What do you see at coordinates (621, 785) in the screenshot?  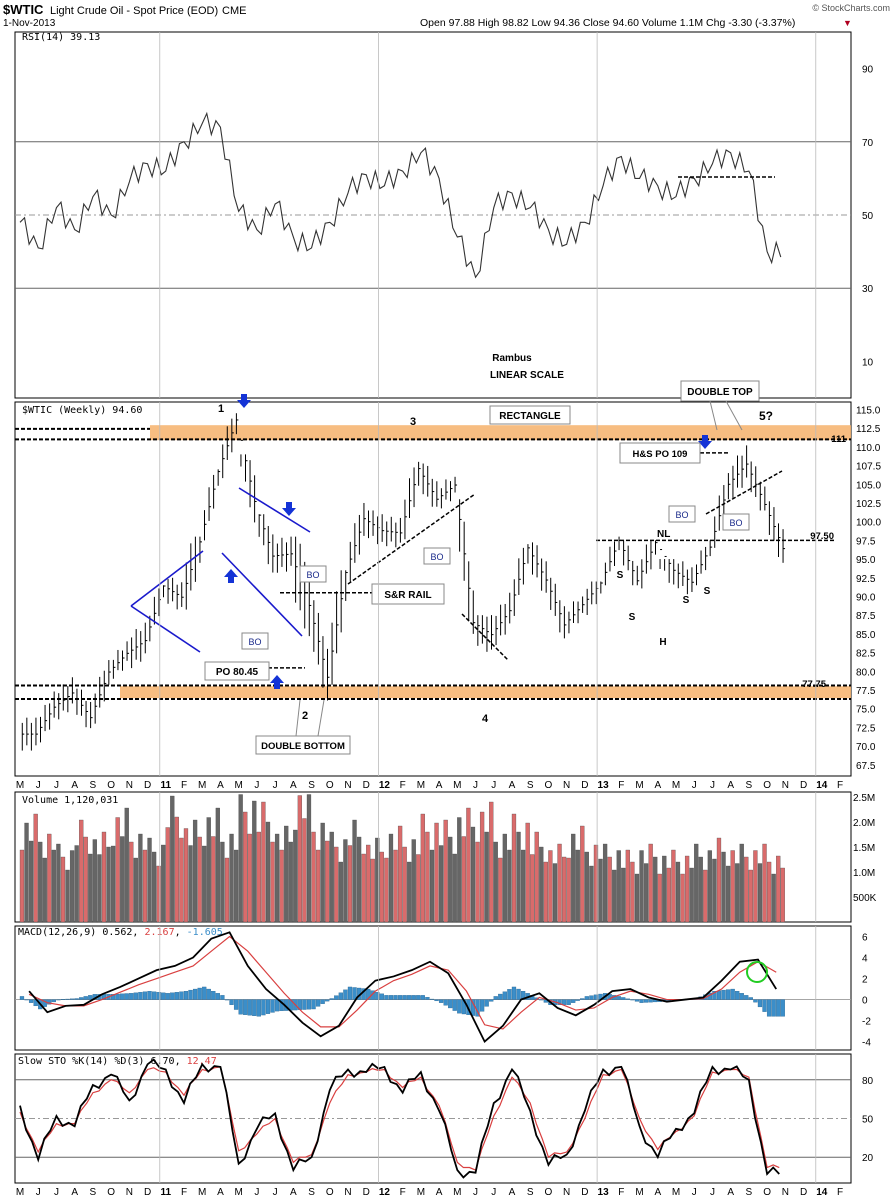 I see `x-tick-label-price: F` at bounding box center [621, 785].